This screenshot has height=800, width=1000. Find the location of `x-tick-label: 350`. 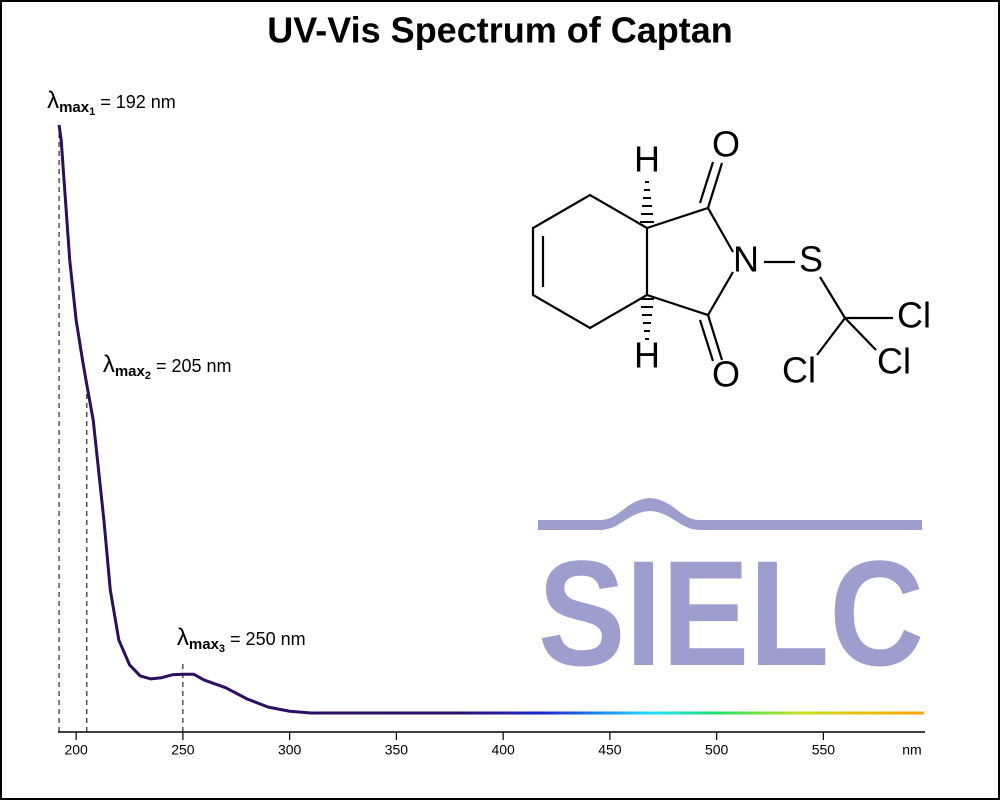

x-tick-label: 350 is located at coordinates (397, 750).